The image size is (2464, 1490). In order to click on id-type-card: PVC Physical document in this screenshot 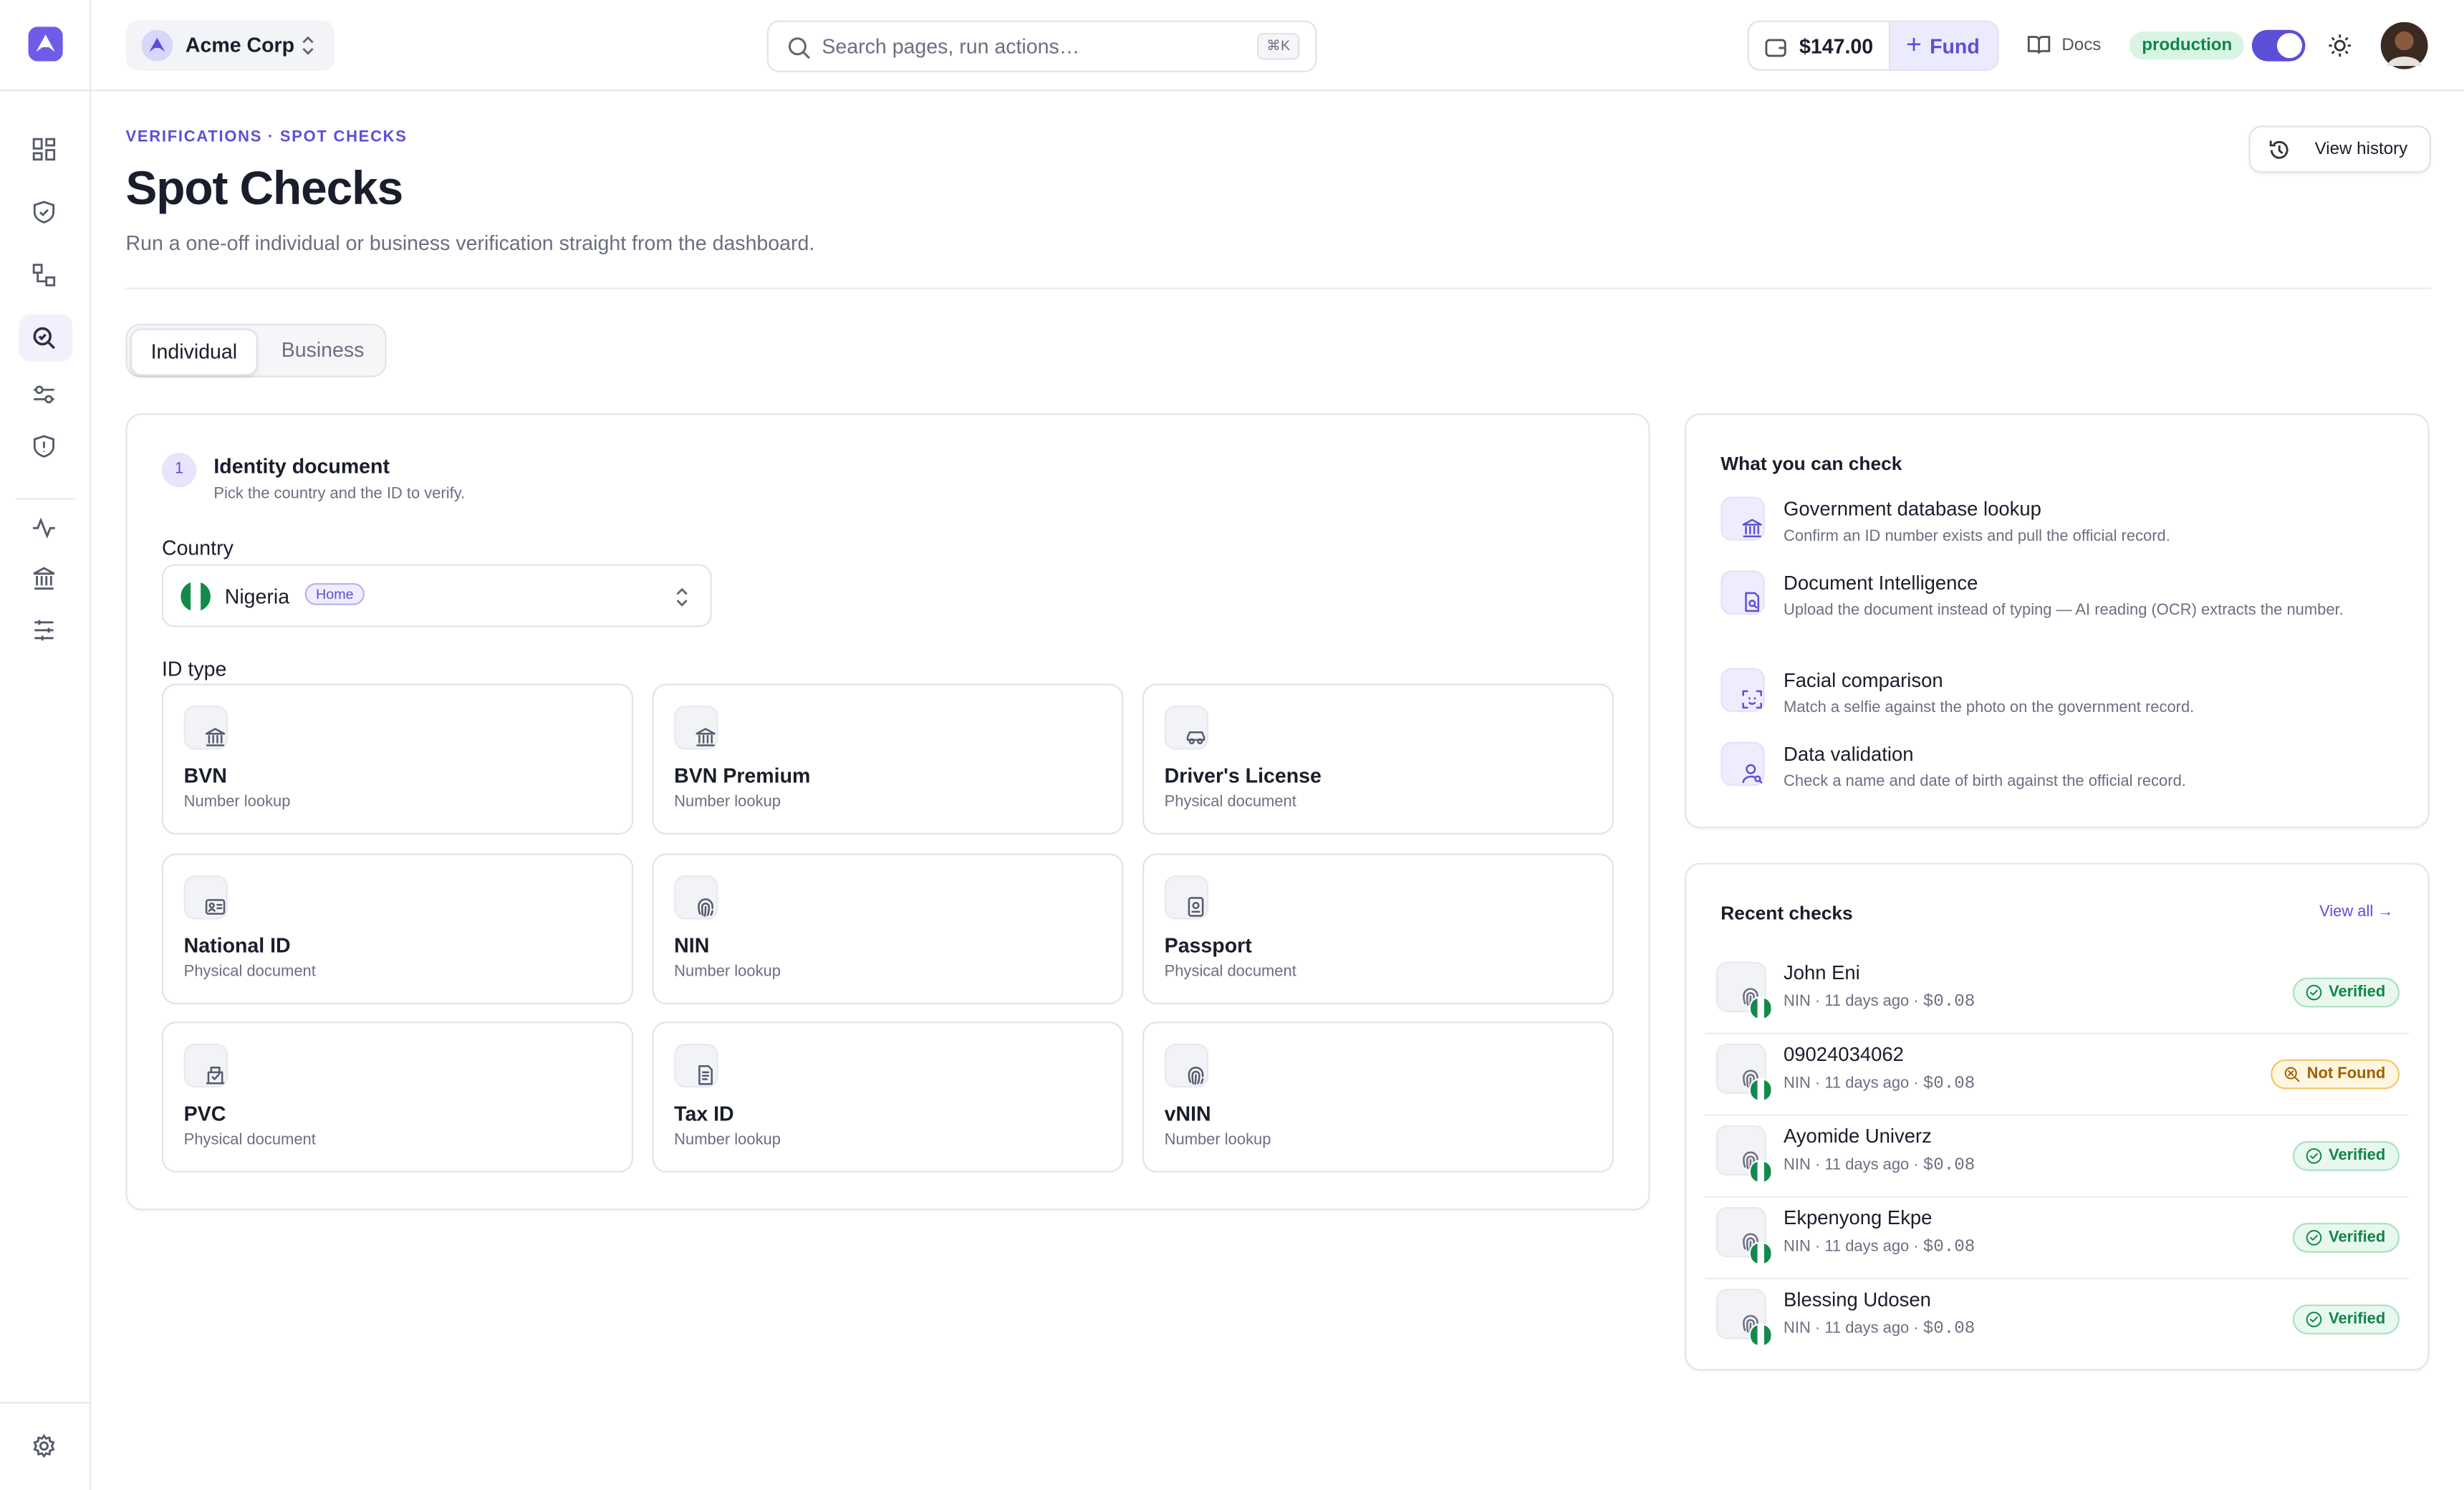, I will do `click(397, 1097)`.